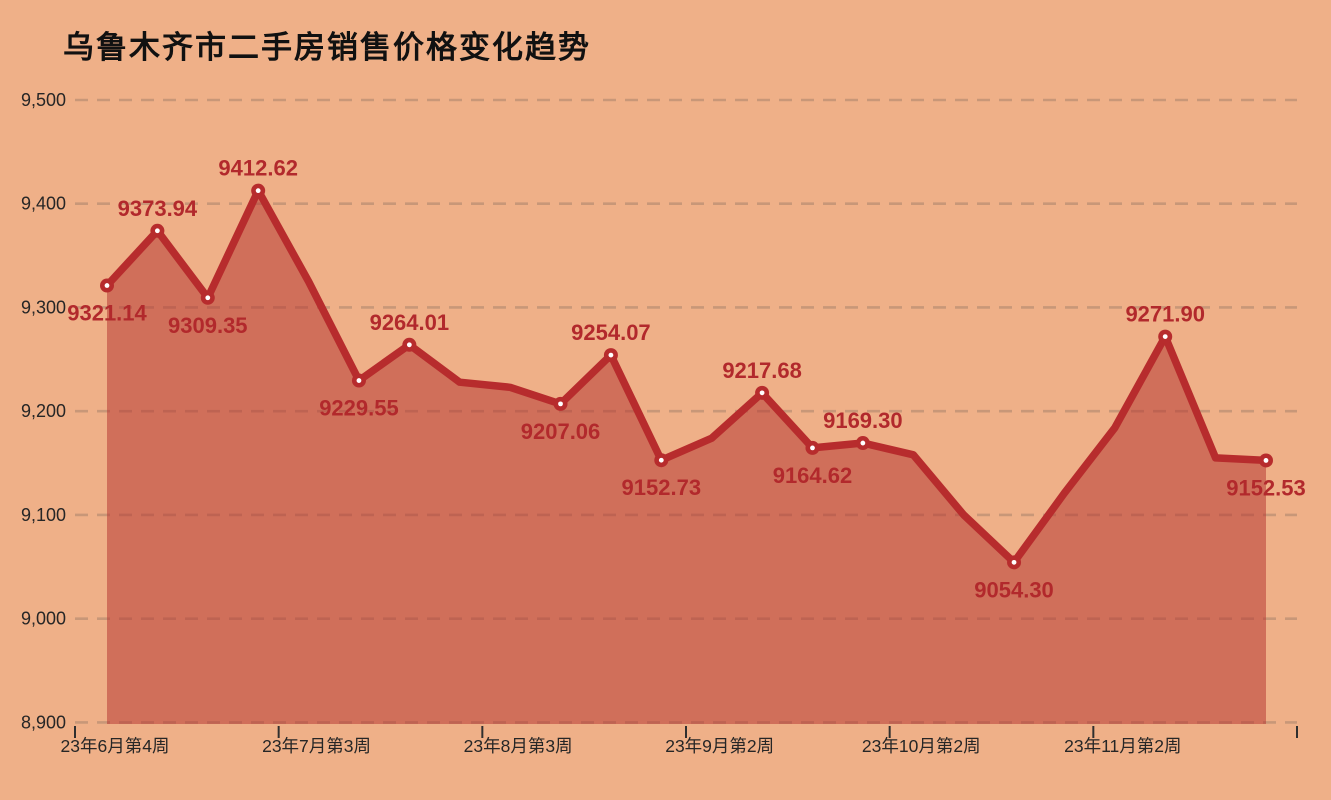 Image resolution: width=1331 pixels, height=800 pixels. Describe the element at coordinates (115, 746) in the screenshot. I see `x-axis-label: 23年6月第4周` at that location.